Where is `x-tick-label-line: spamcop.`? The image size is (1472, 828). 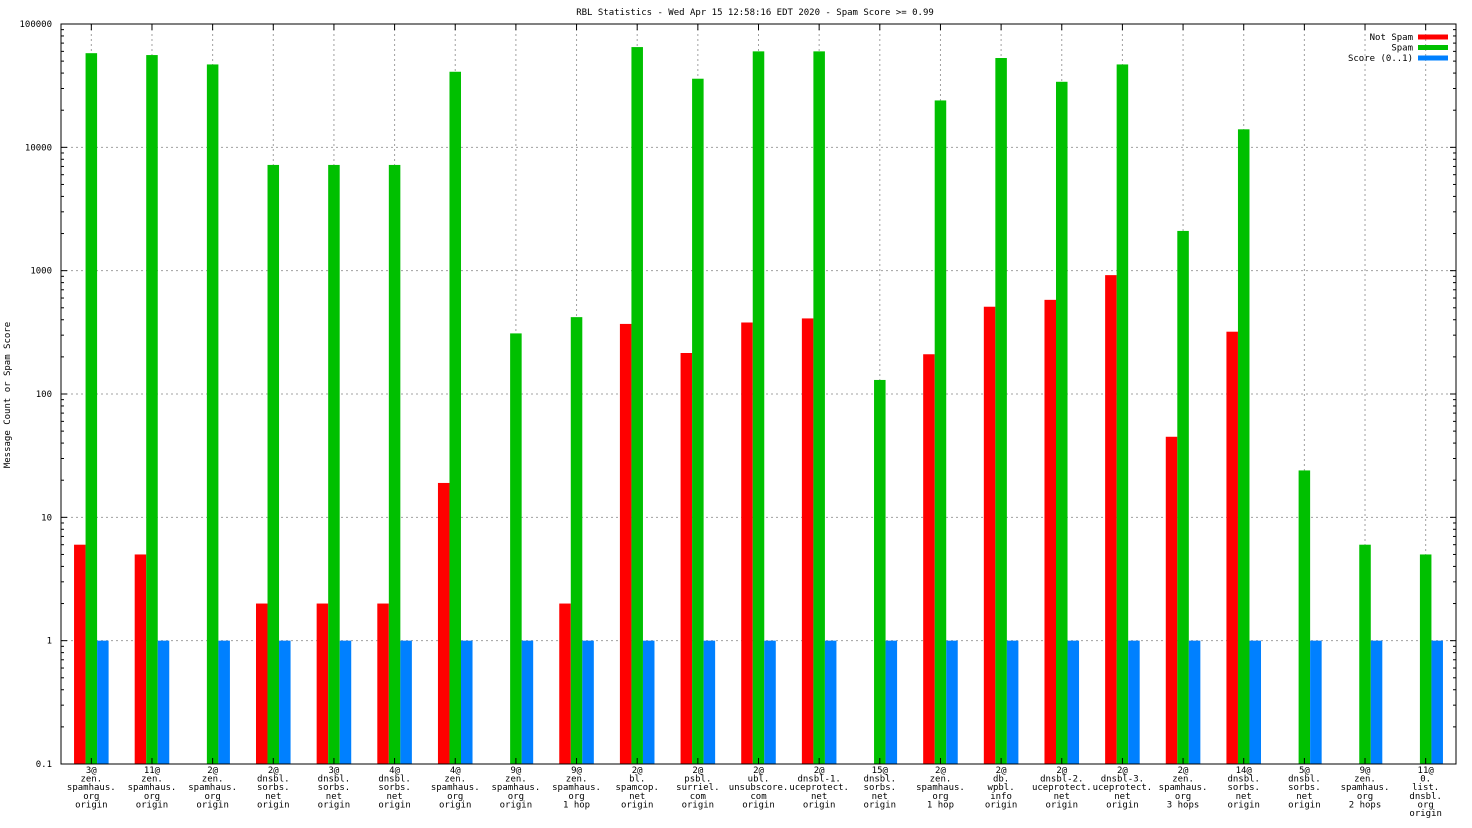 x-tick-label-line: spamcop. is located at coordinates (637, 788).